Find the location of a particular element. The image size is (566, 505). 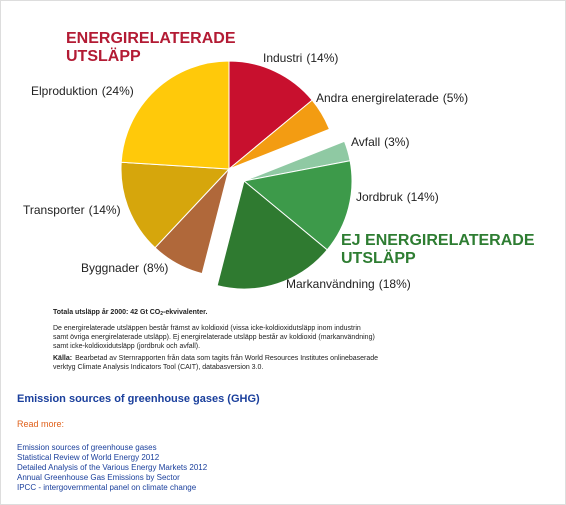

category-label: Avfall is located at coordinates (365, 142).